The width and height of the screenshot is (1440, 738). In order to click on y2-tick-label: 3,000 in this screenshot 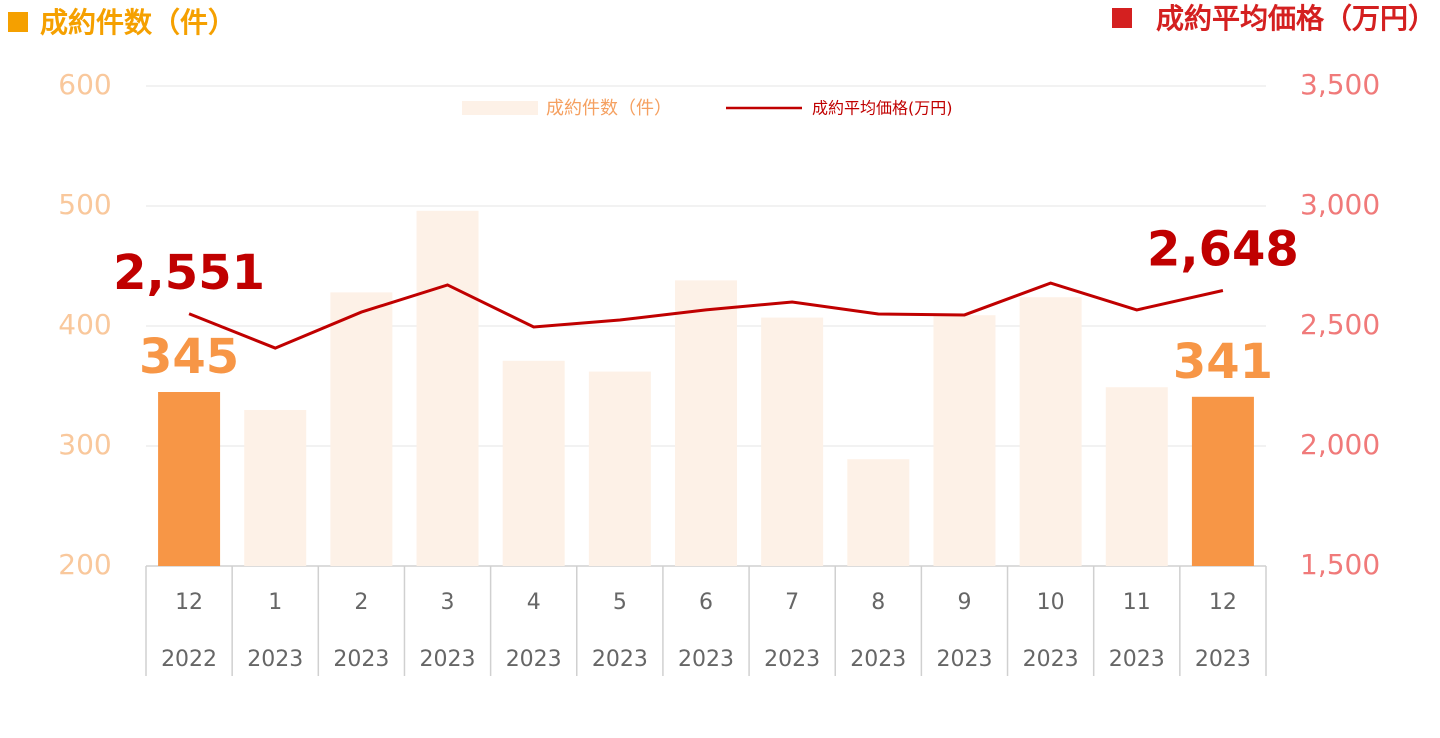, I will do `click(1340, 204)`.